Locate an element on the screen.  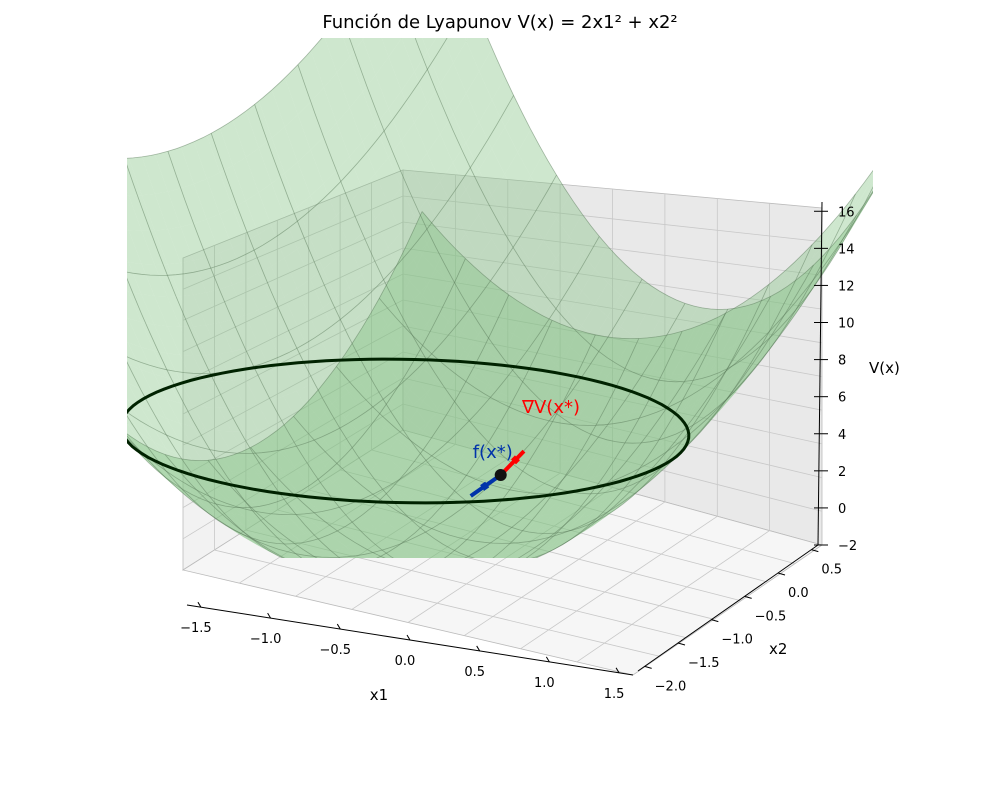
z-axis-line is located at coordinates (820, 373).